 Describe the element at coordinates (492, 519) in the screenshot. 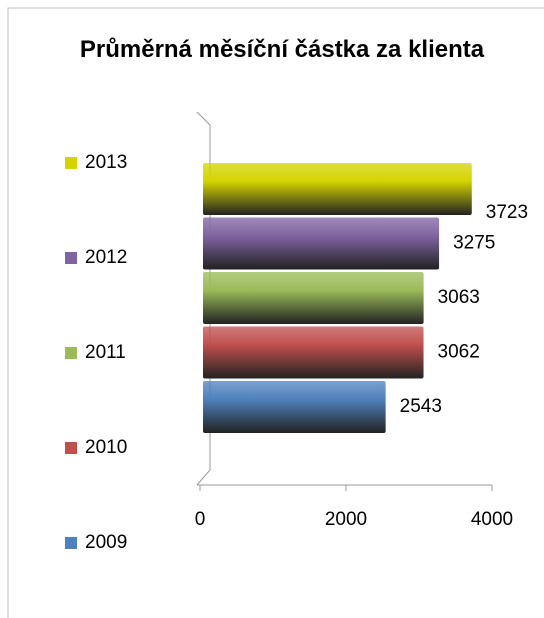

I see `x-tick-label: 4000` at that location.